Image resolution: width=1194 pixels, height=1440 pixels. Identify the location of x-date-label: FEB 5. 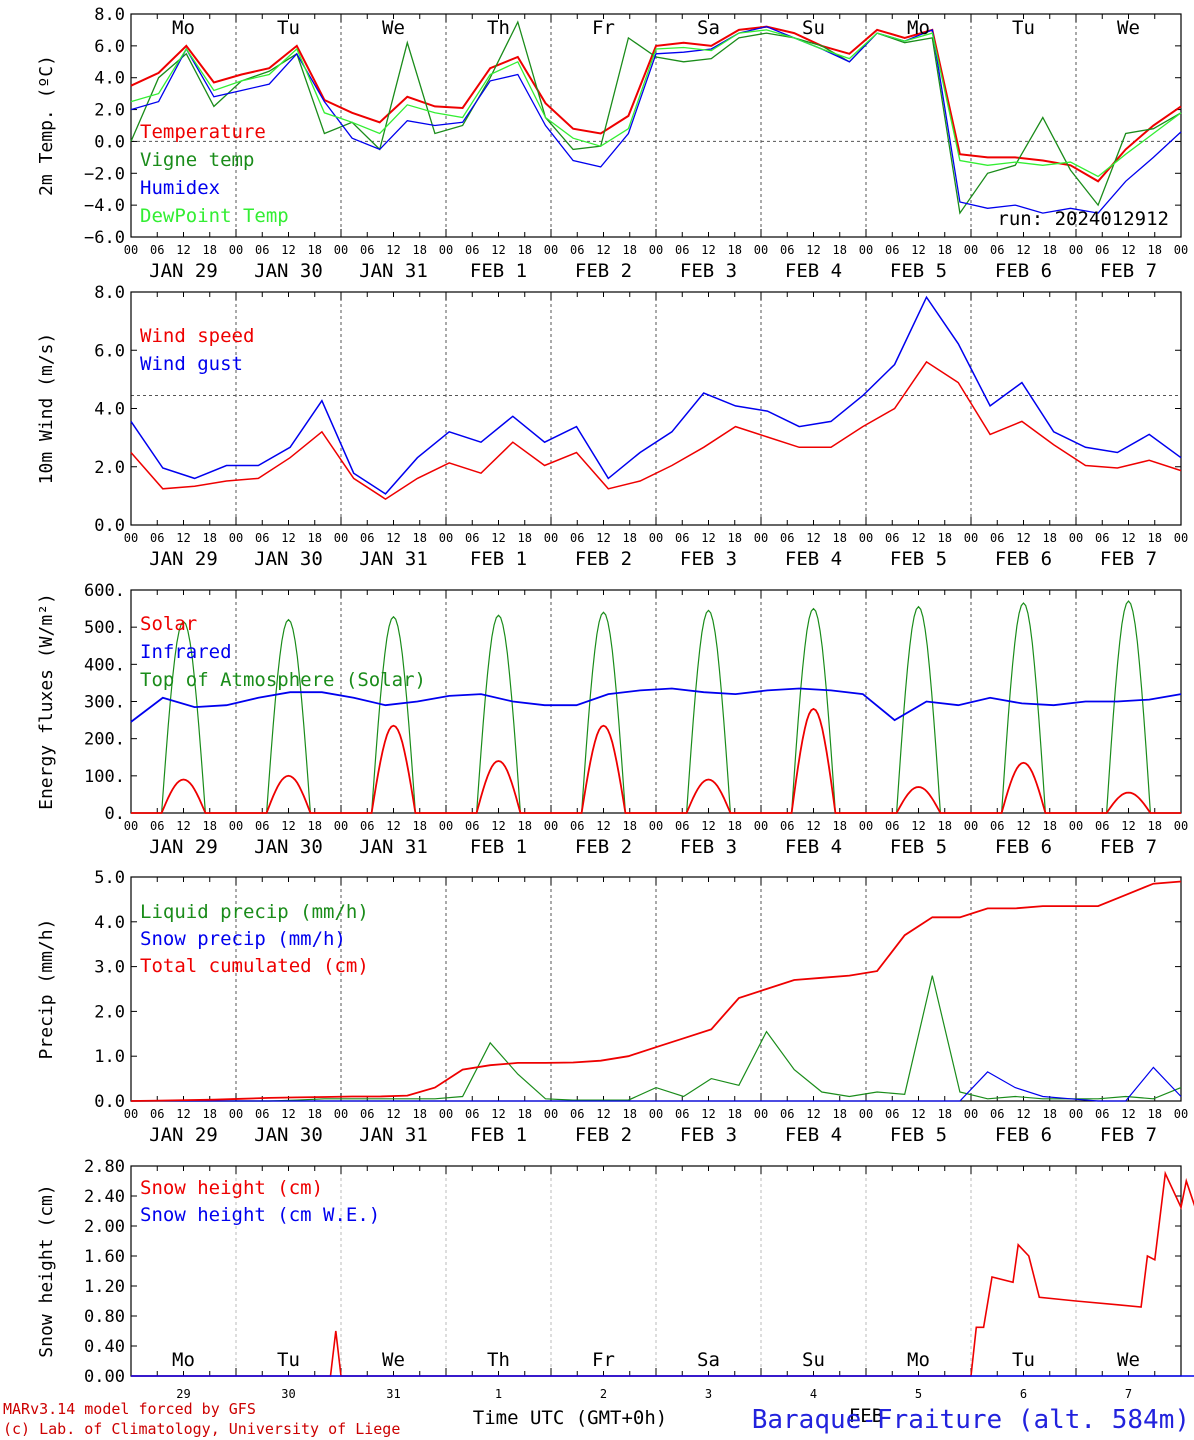
(918, 559).